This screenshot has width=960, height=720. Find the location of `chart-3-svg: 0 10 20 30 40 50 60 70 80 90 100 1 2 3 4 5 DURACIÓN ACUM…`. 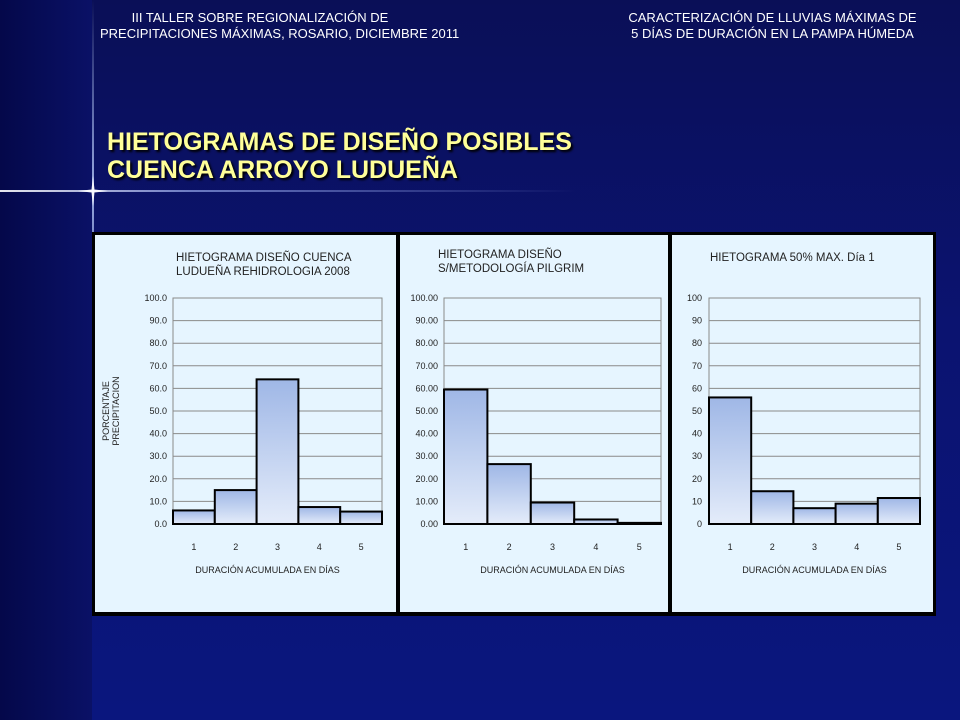

chart-3-svg: 0 10 20 30 40 50 60 70 80 90 100 1 2 3 4 5 DURACIÓN ACUM… is located at coordinates (804, 434).